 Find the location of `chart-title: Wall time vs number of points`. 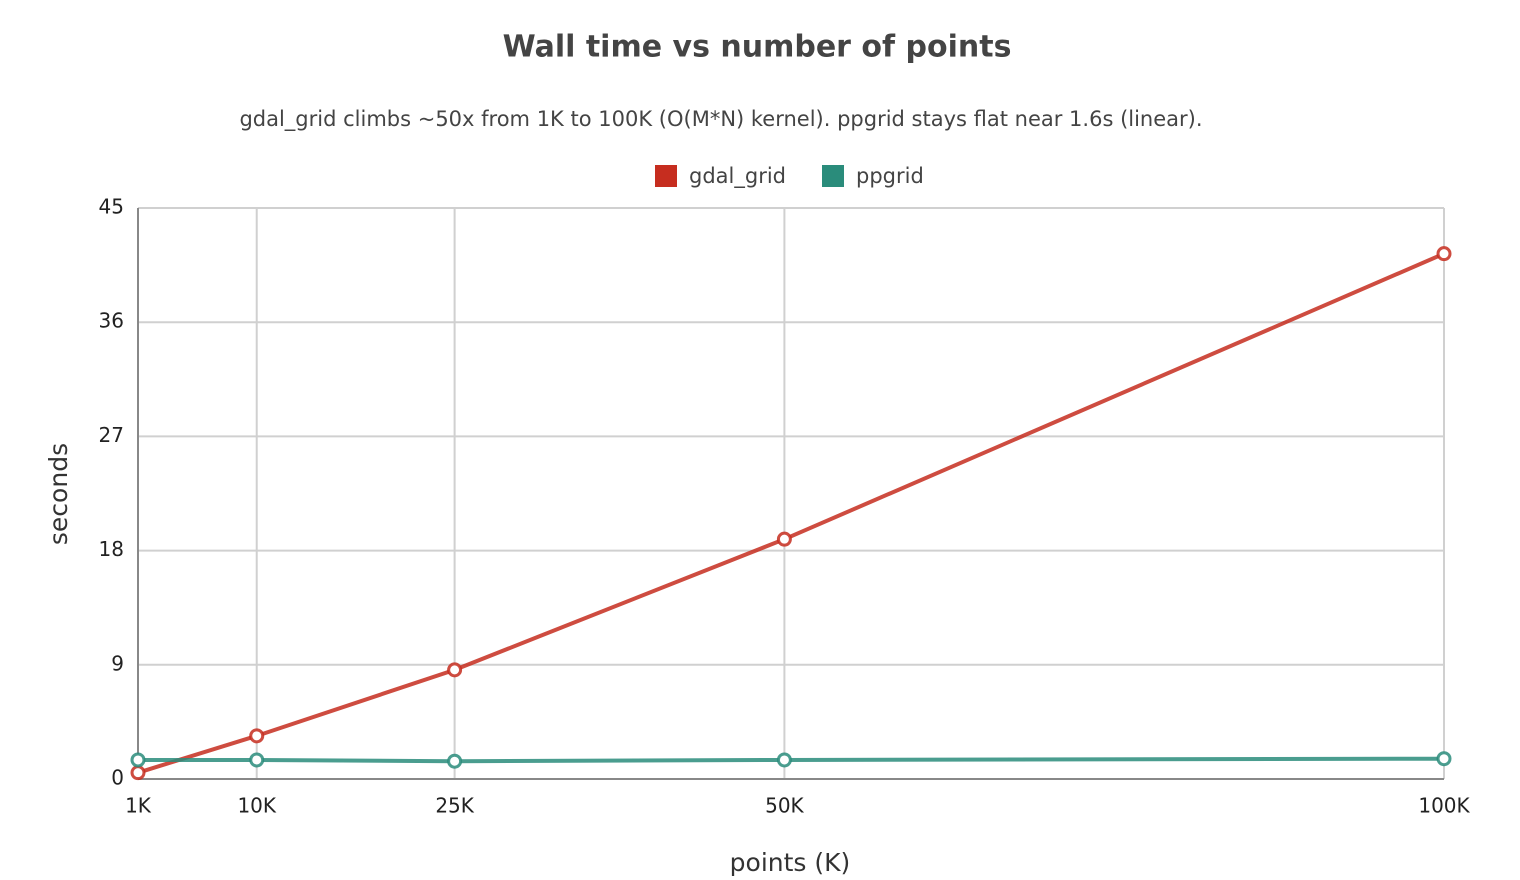

chart-title: Wall time vs number of points is located at coordinates (757, 47).